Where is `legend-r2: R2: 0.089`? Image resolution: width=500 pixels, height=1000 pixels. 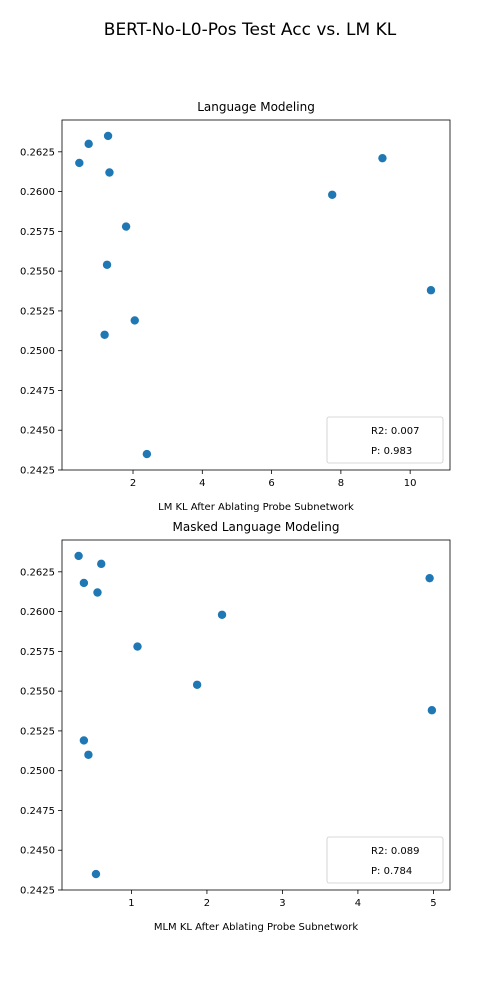
legend-r2: R2: 0.089 is located at coordinates (395, 851).